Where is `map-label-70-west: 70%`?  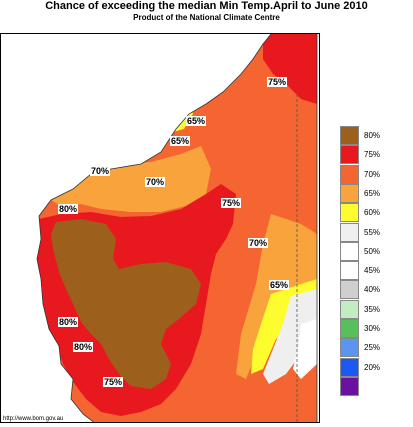
map-label-70-west: 70% is located at coordinates (100, 171).